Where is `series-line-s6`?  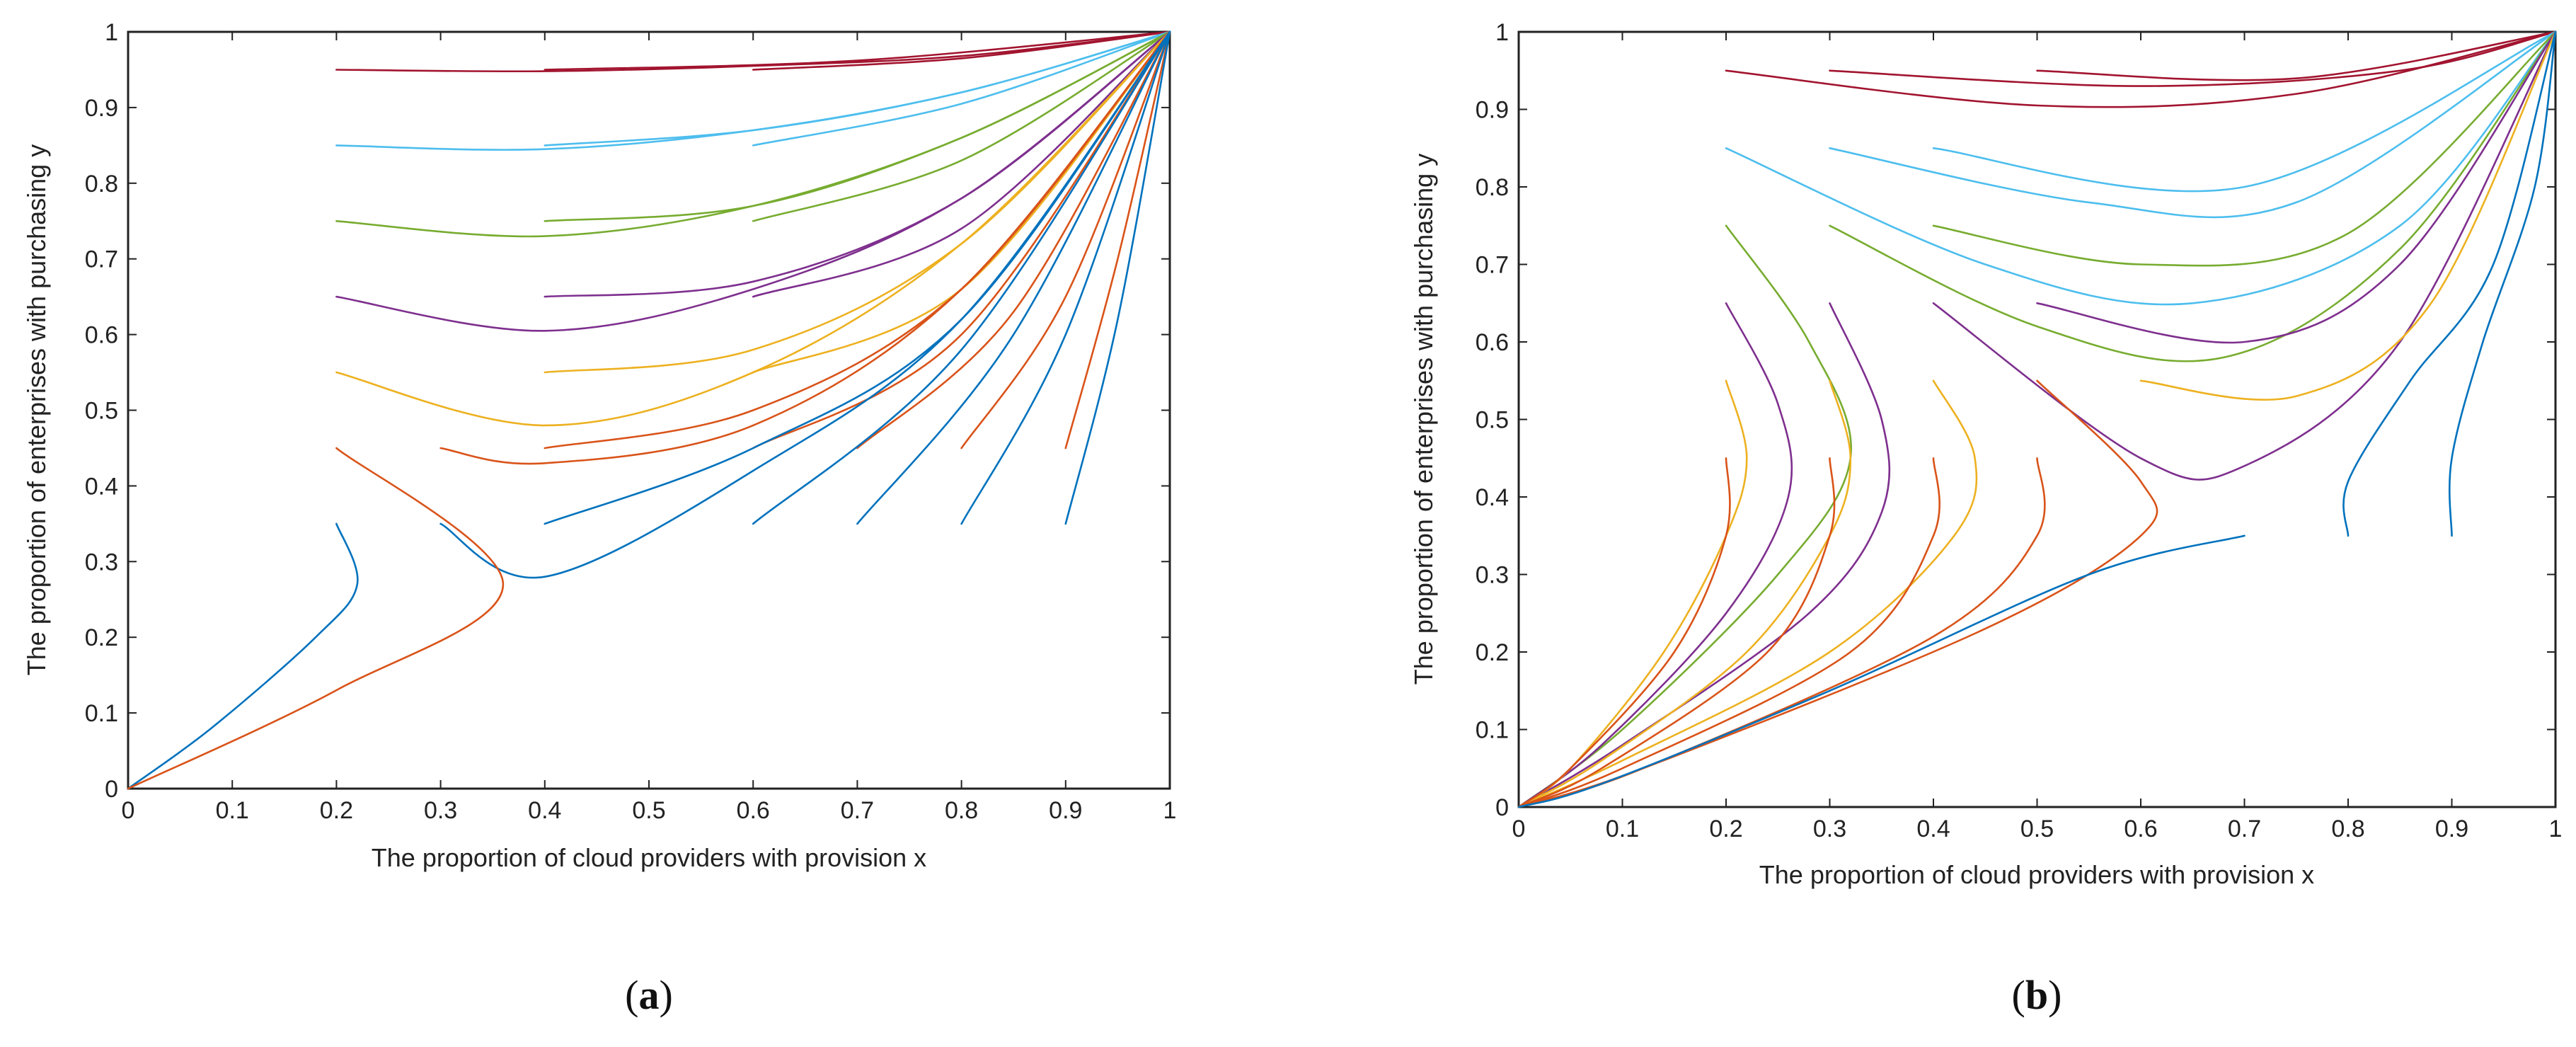
series-line-s6 is located at coordinates (2245, 112).